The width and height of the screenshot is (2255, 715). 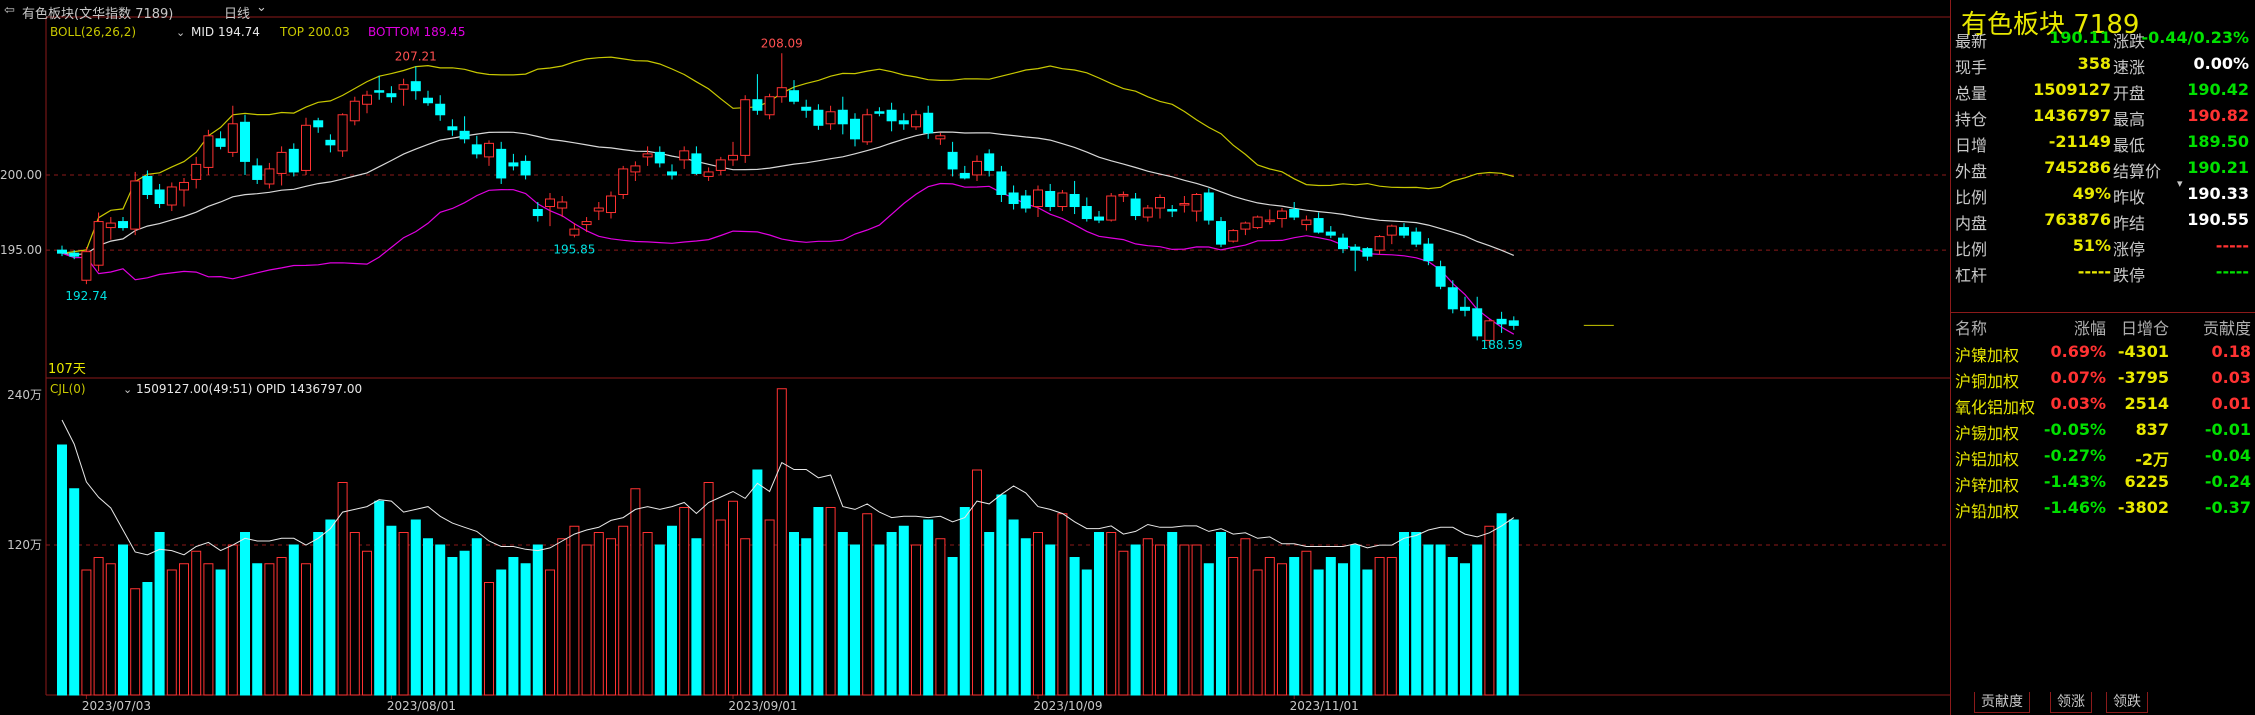 What do you see at coordinates (1987, 459) in the screenshot?
I see `table-row-name: 沪铝加权` at bounding box center [1987, 459].